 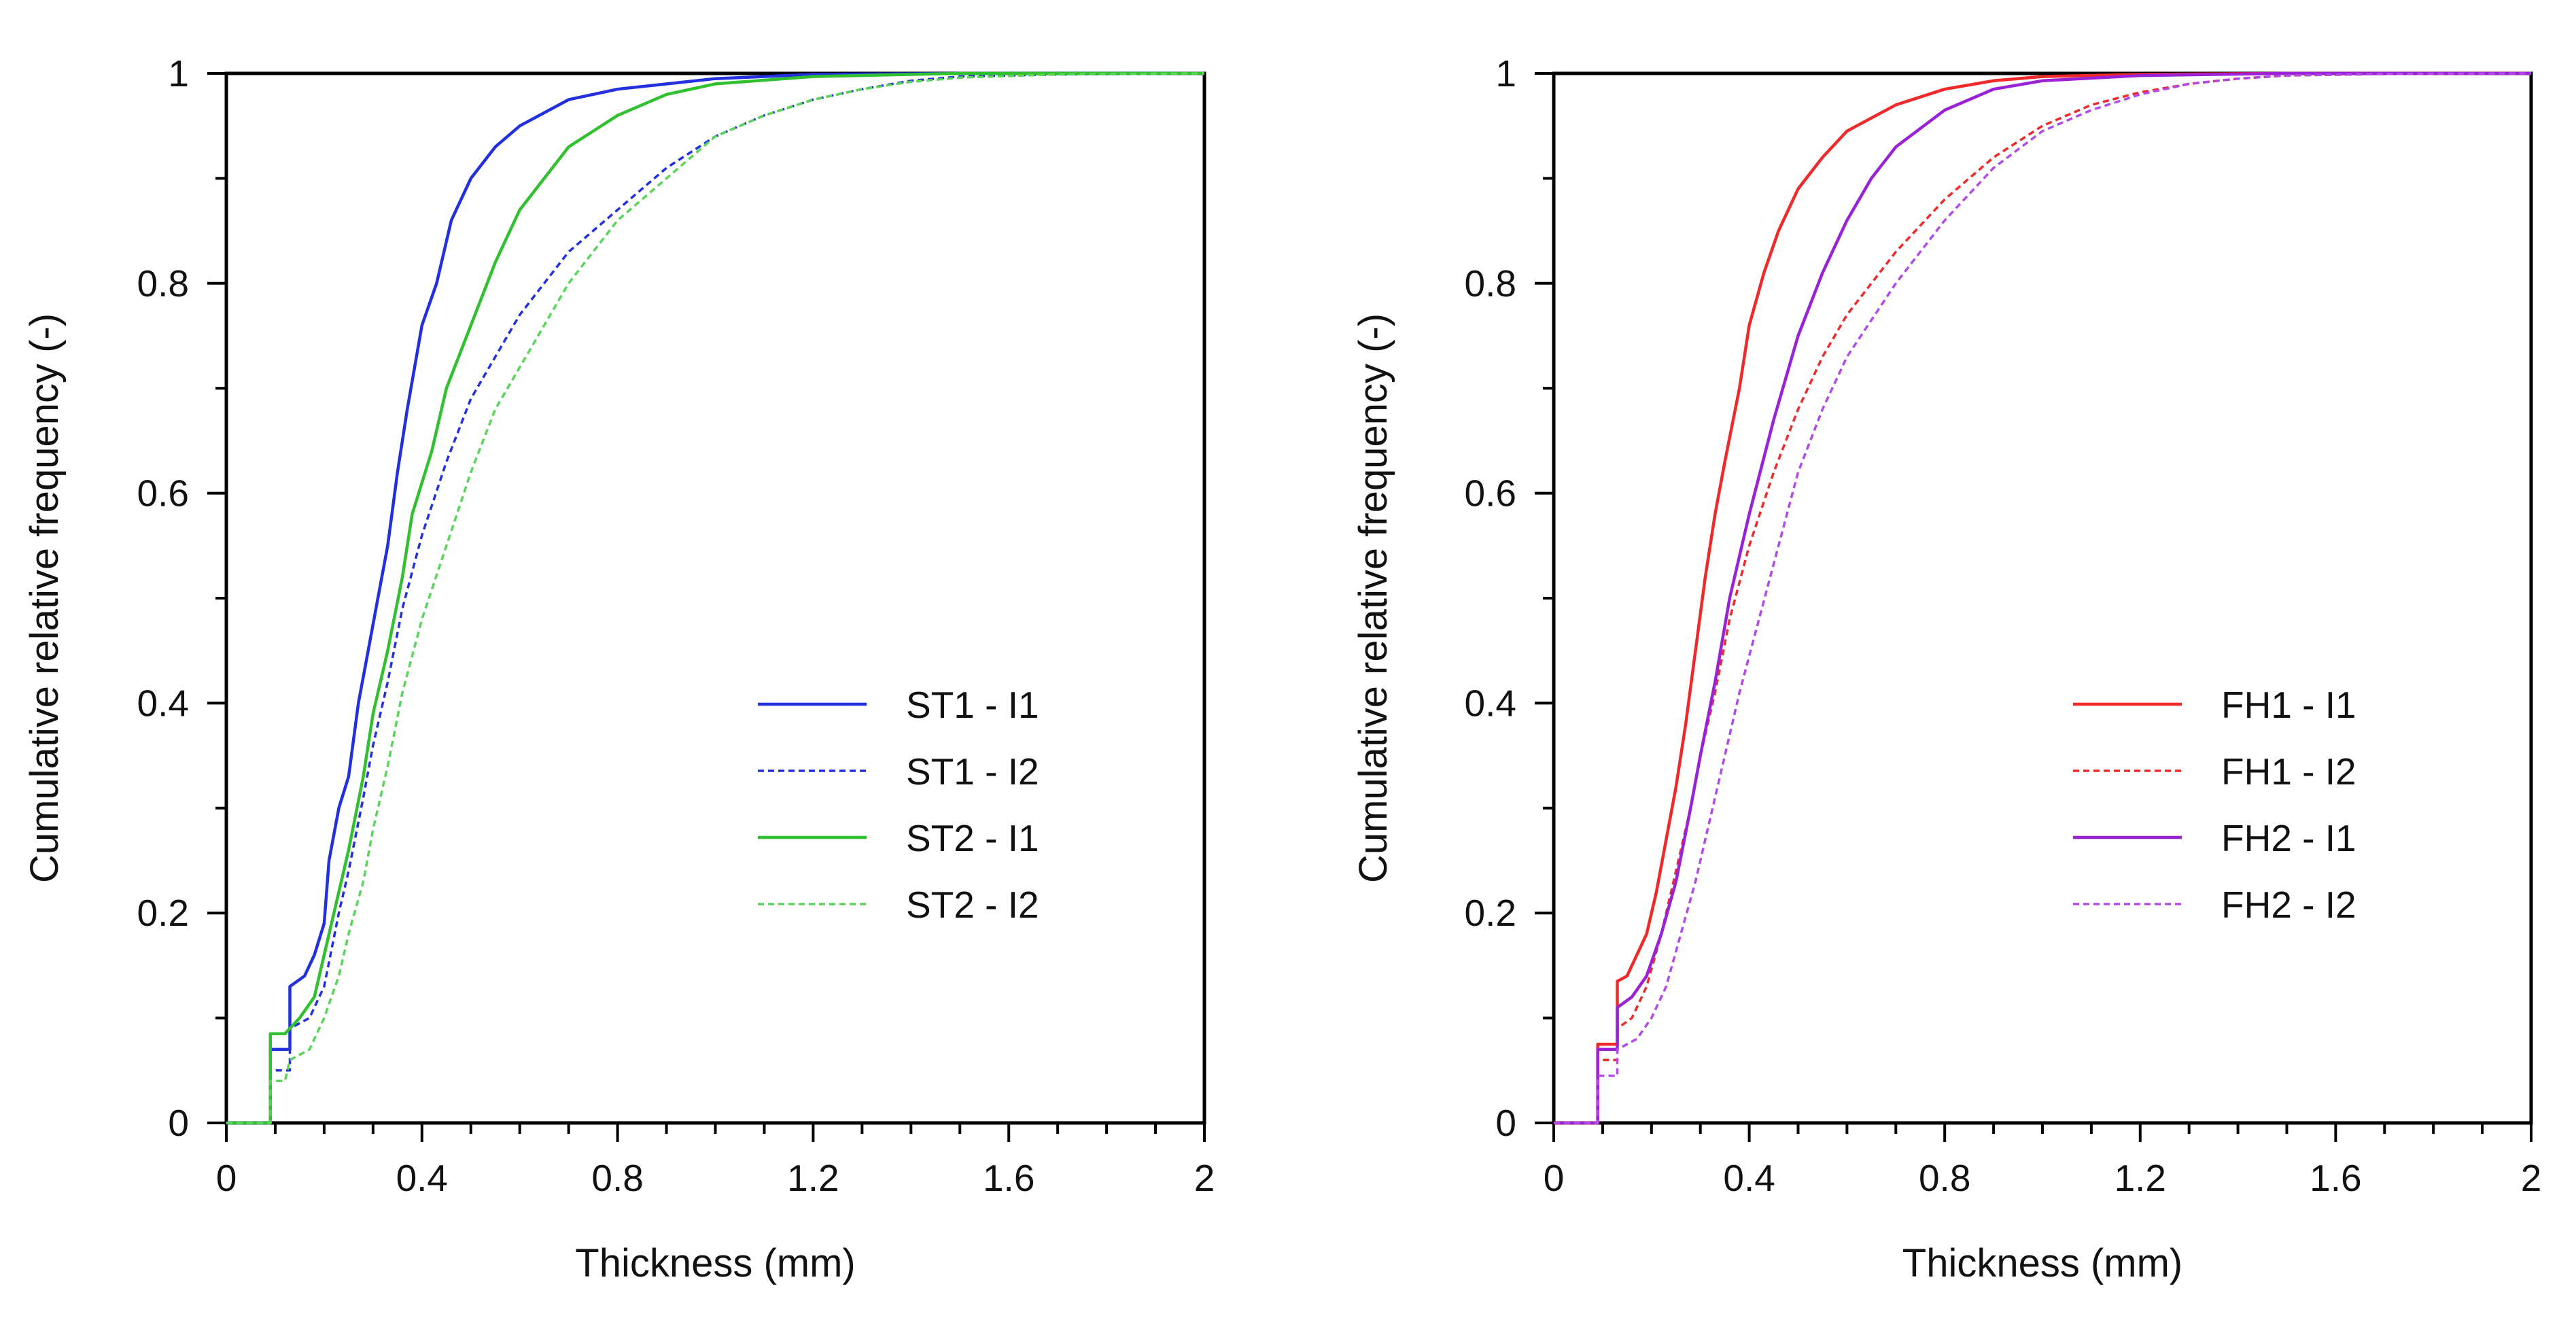 I want to click on right-y-tick-label: 0.8, so click(x=1490, y=283).